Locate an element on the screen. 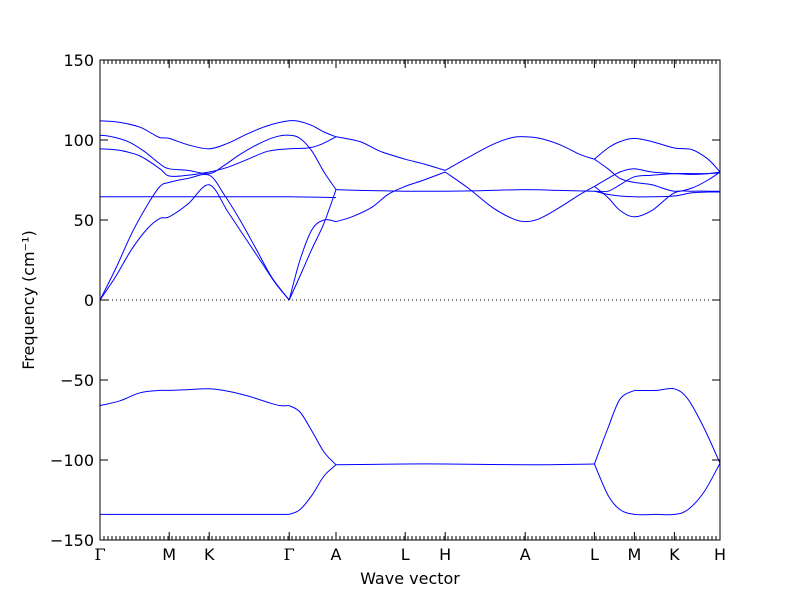 Image resolution: width=800 pixels, height=600 pixels. y-tick-label: 100 is located at coordinates (78, 140).